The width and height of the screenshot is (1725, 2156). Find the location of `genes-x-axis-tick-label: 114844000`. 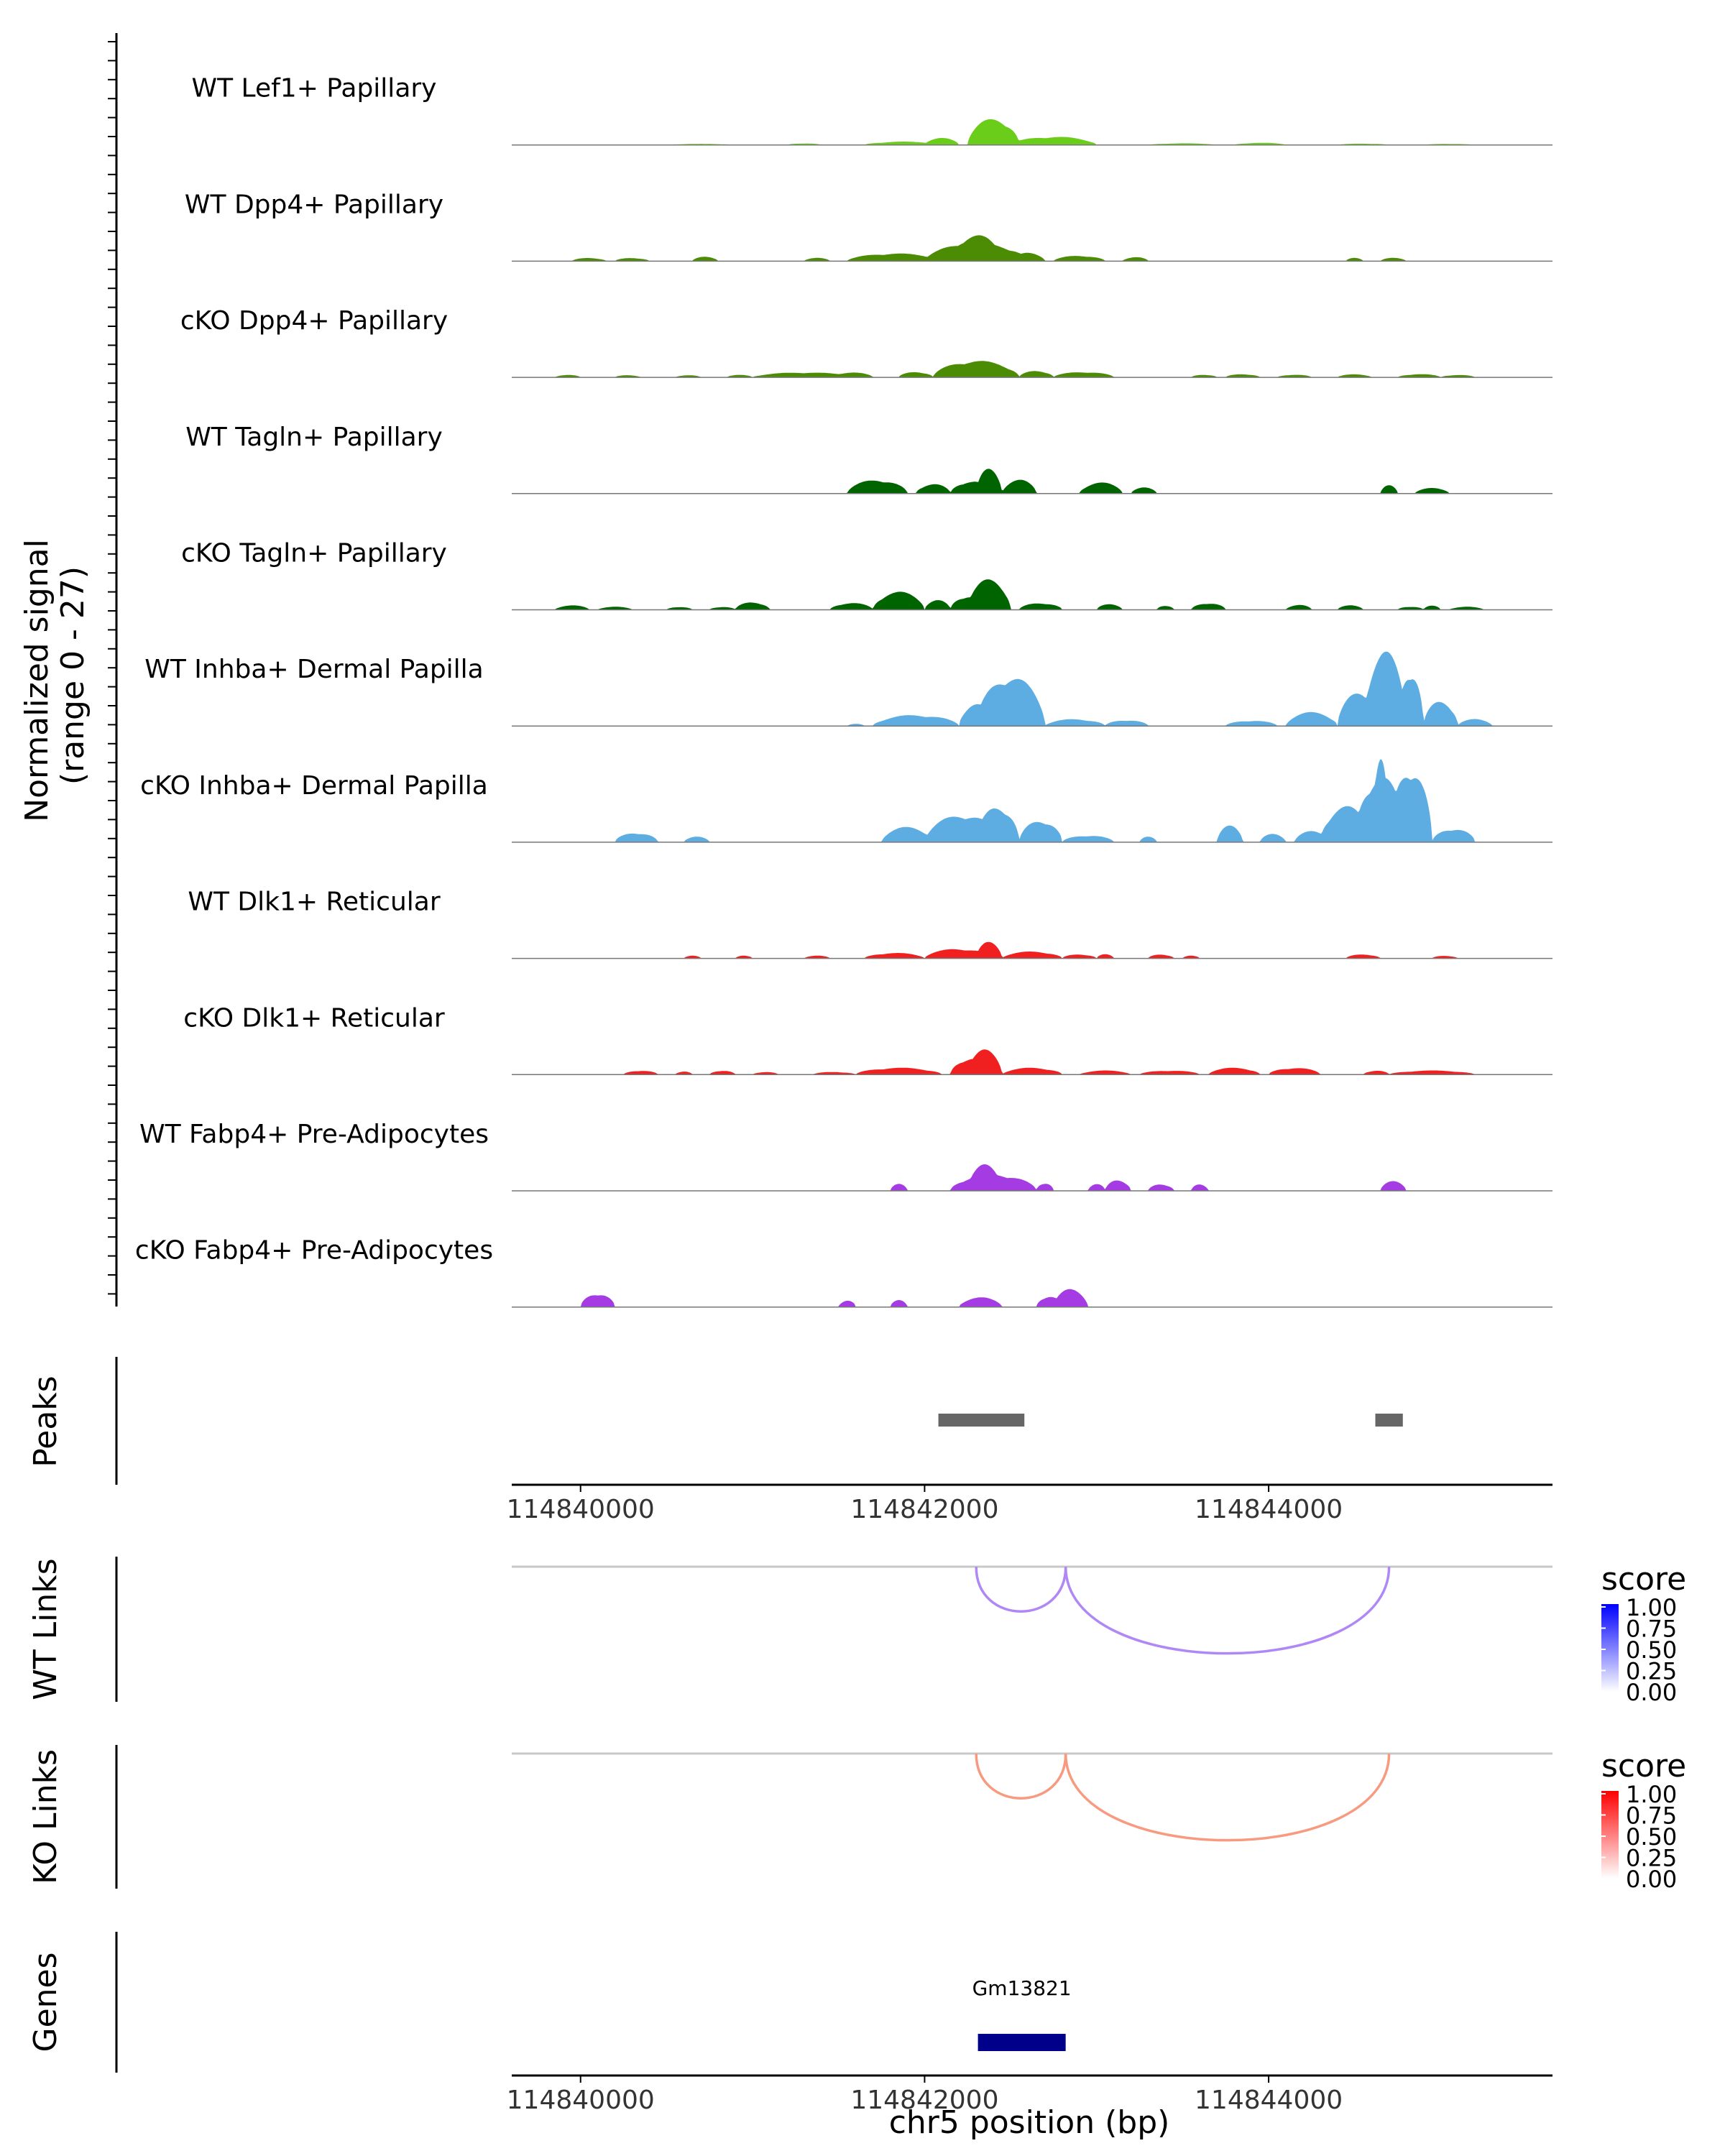

genes-x-axis-tick-label: 114844000 is located at coordinates (1269, 2100).